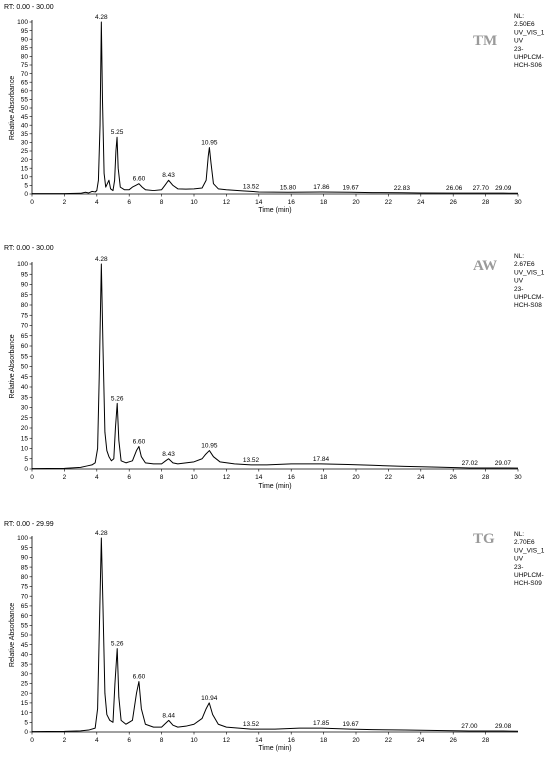 The height and width of the screenshot is (760, 550). What do you see at coordinates (524, 542) in the screenshot?
I see `nl-info-line: 2.70E6` at bounding box center [524, 542].